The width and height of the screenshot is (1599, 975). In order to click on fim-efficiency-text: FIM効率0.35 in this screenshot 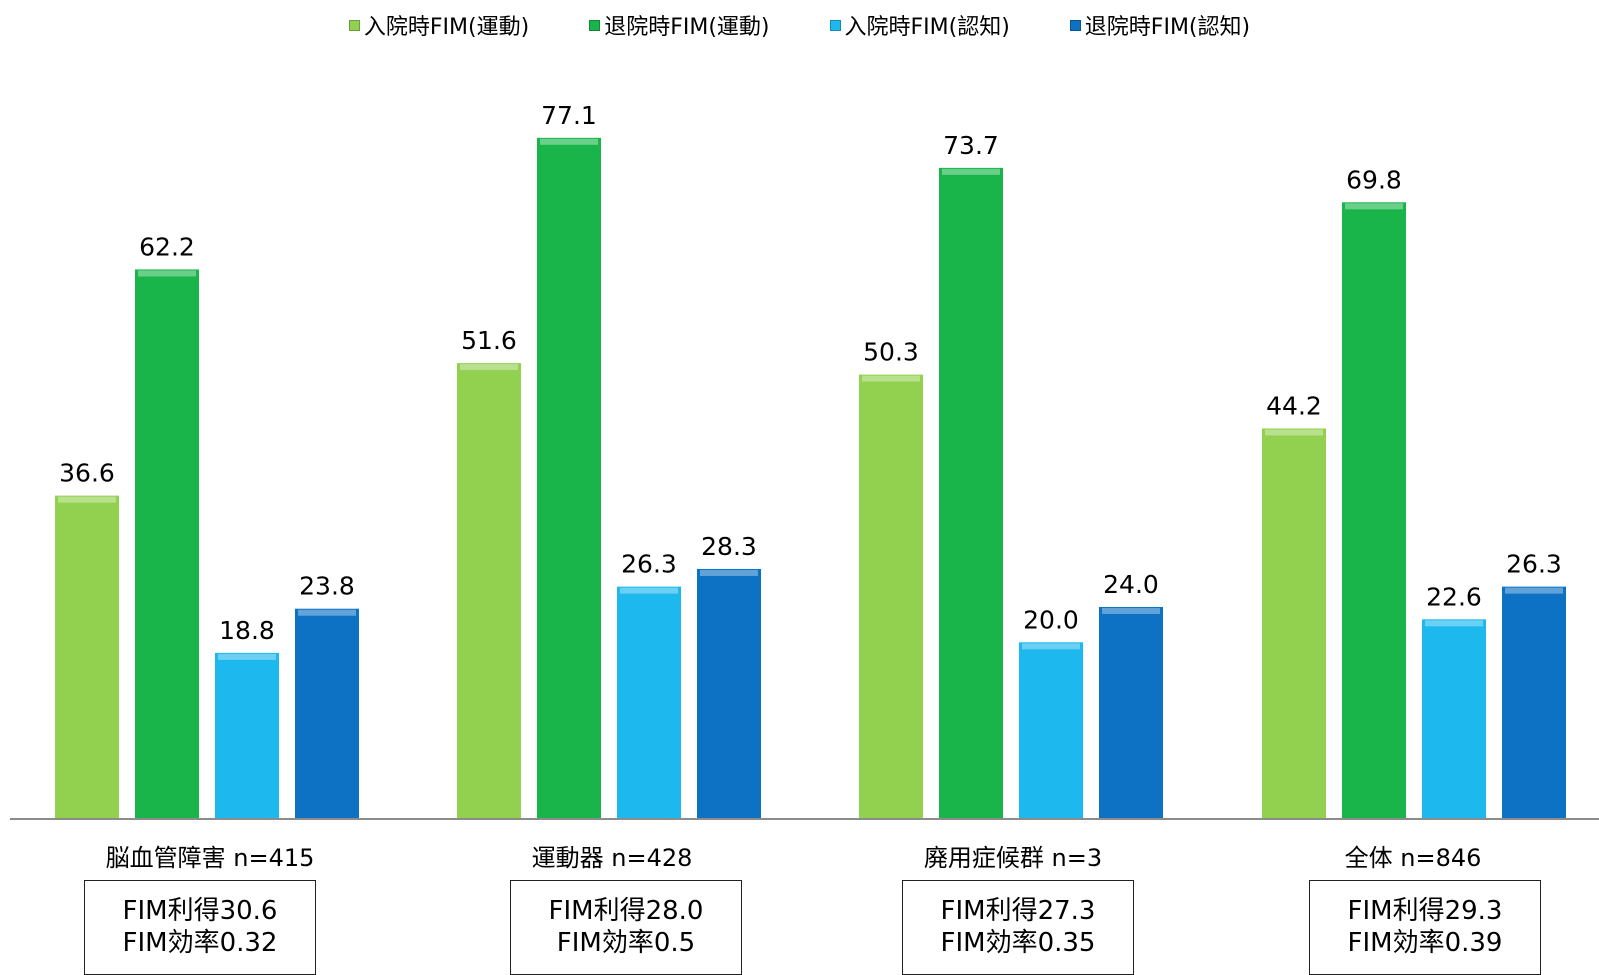, I will do `click(1018, 943)`.